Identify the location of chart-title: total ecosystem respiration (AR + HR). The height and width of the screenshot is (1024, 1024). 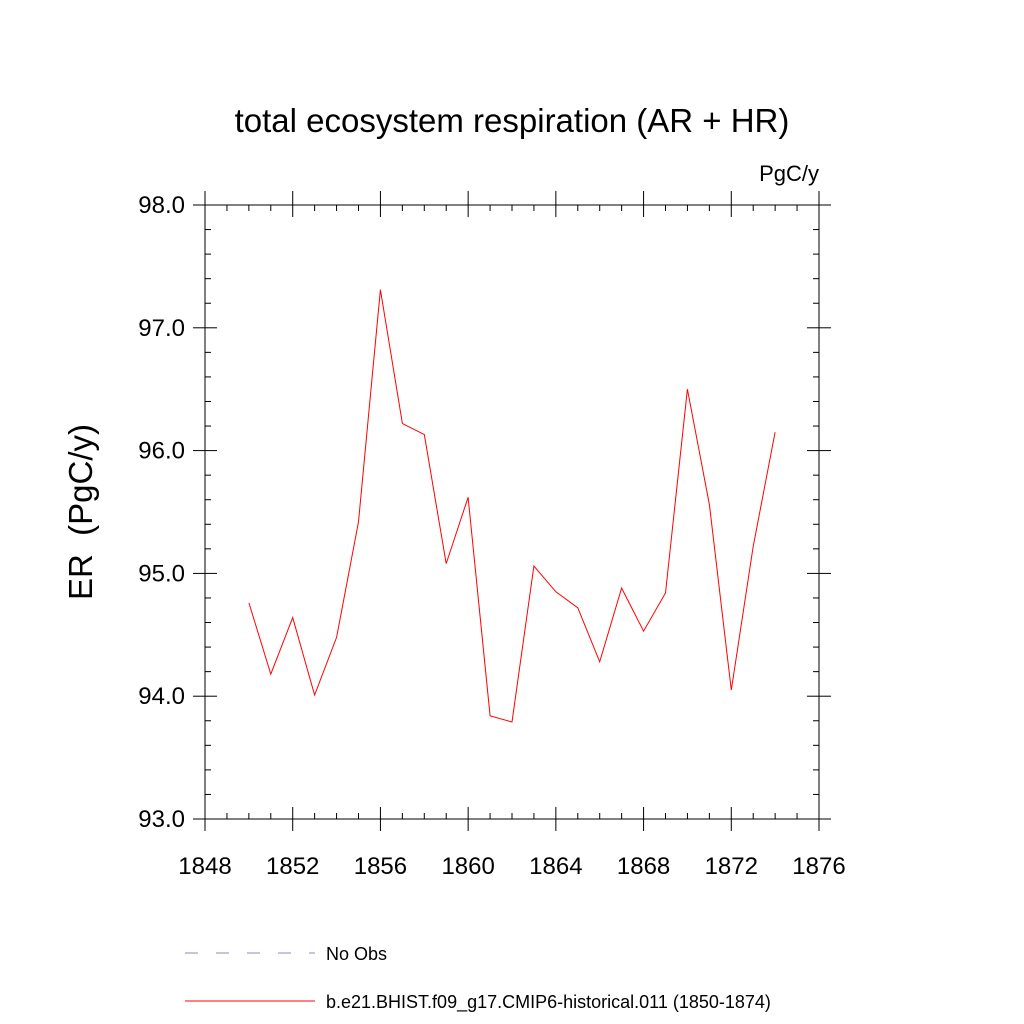
(512, 120).